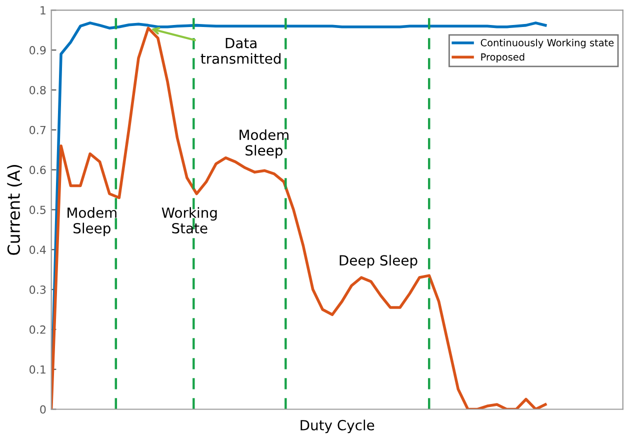 This screenshot has width=626, height=441. Describe the element at coordinates (240, 51) in the screenshot. I see `annotation: Data transmitted` at that location.